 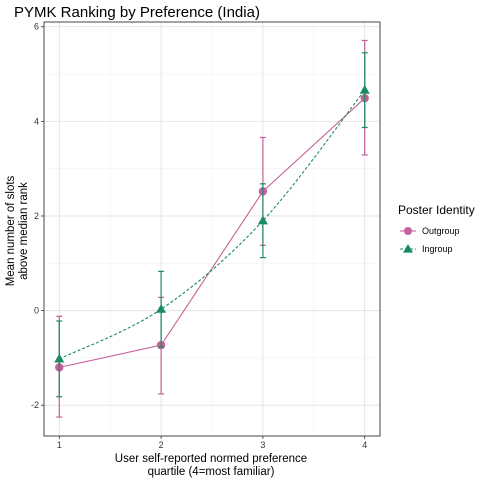 I want to click on y-tick-label: -2, so click(x=35, y=405).